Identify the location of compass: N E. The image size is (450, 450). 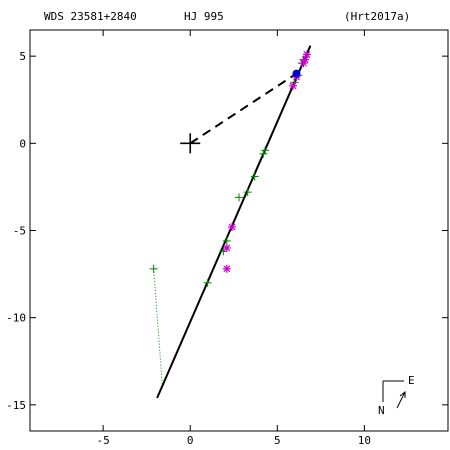
(396, 395).